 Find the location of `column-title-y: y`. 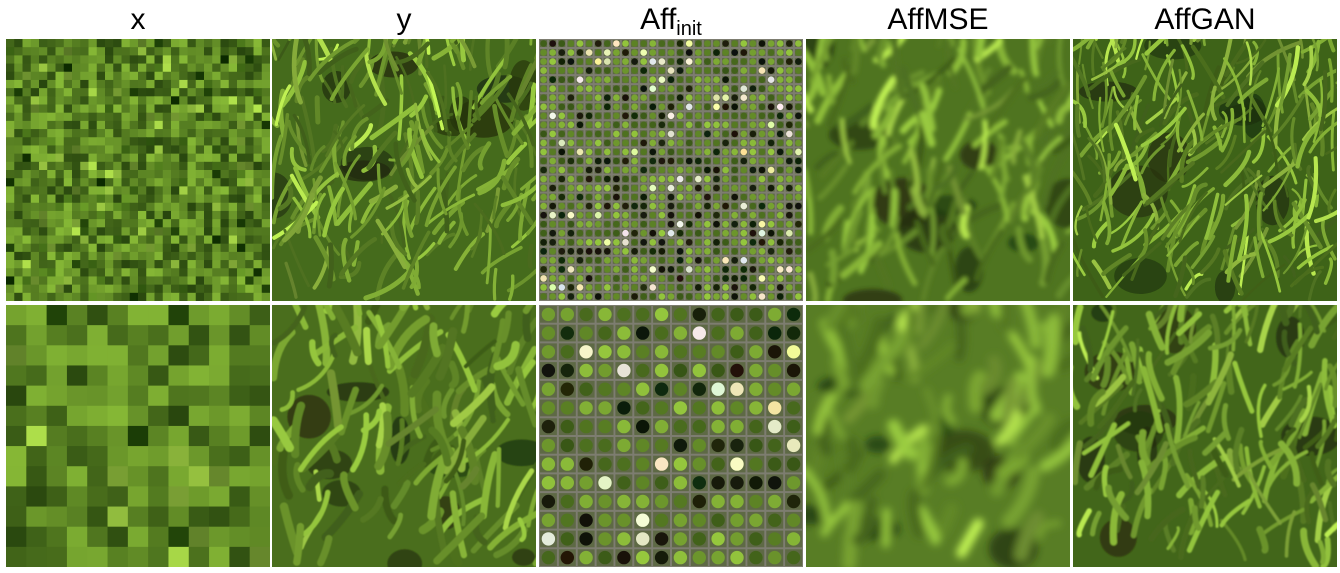

column-title-y: y is located at coordinates (404, 20).